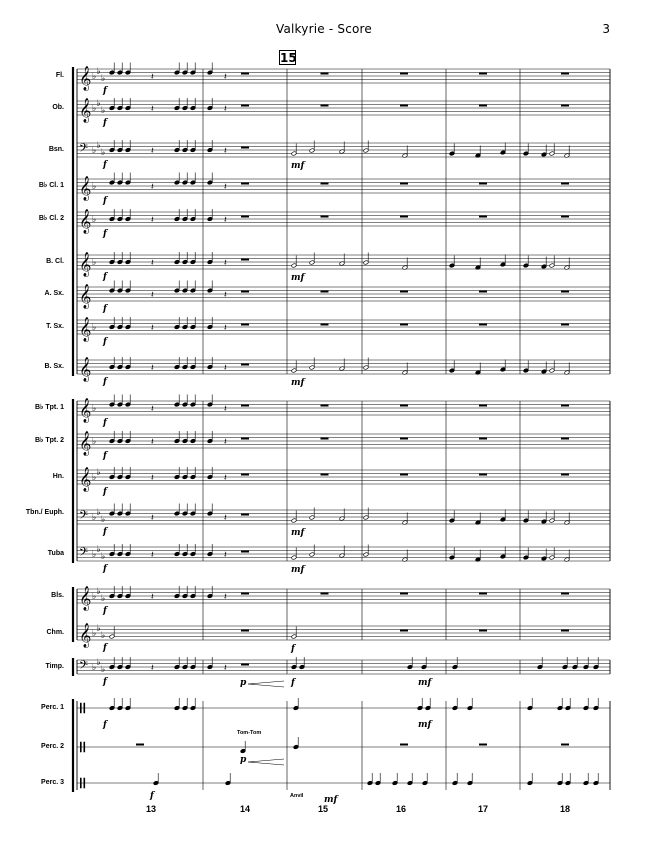 The width and height of the screenshot is (648, 864). What do you see at coordinates (55, 553) in the screenshot?
I see `instrument-label: Tuba` at bounding box center [55, 553].